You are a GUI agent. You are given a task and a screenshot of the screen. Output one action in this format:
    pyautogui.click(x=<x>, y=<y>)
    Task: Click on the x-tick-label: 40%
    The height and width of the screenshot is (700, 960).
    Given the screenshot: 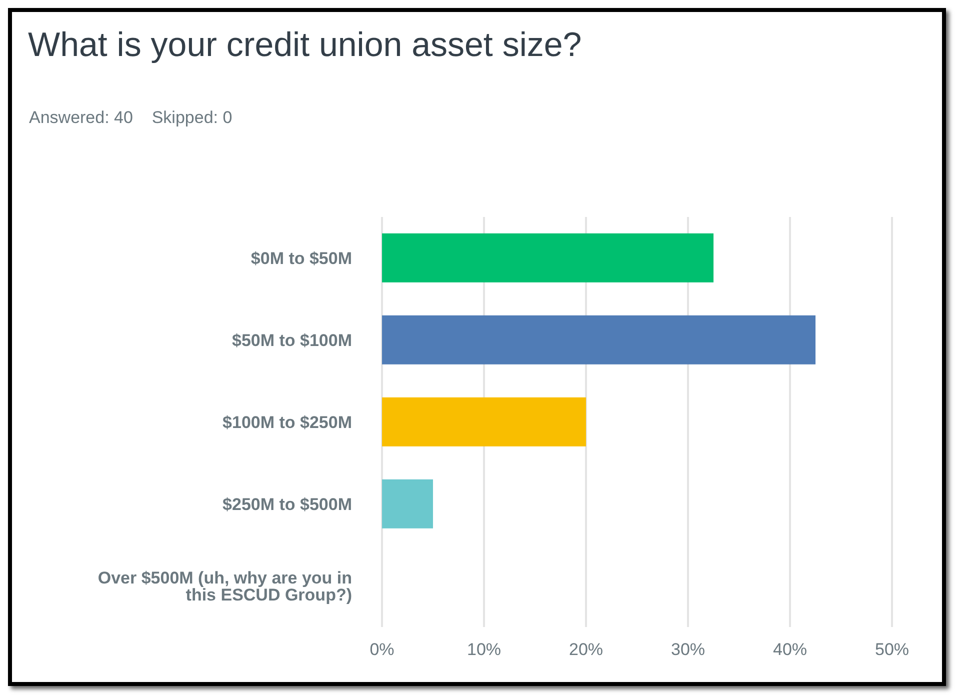 What is the action you would take?
    pyautogui.click(x=790, y=650)
    